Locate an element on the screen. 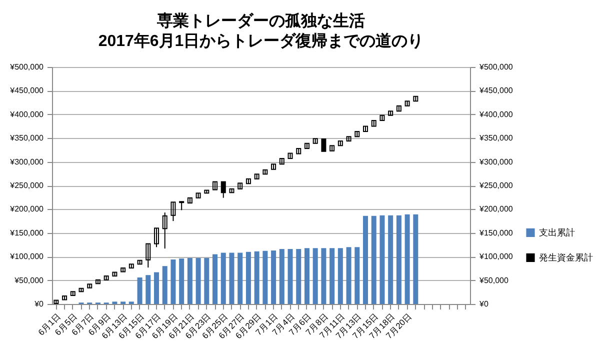  y2-tick-label: ¥150,000 is located at coordinates (496, 233).